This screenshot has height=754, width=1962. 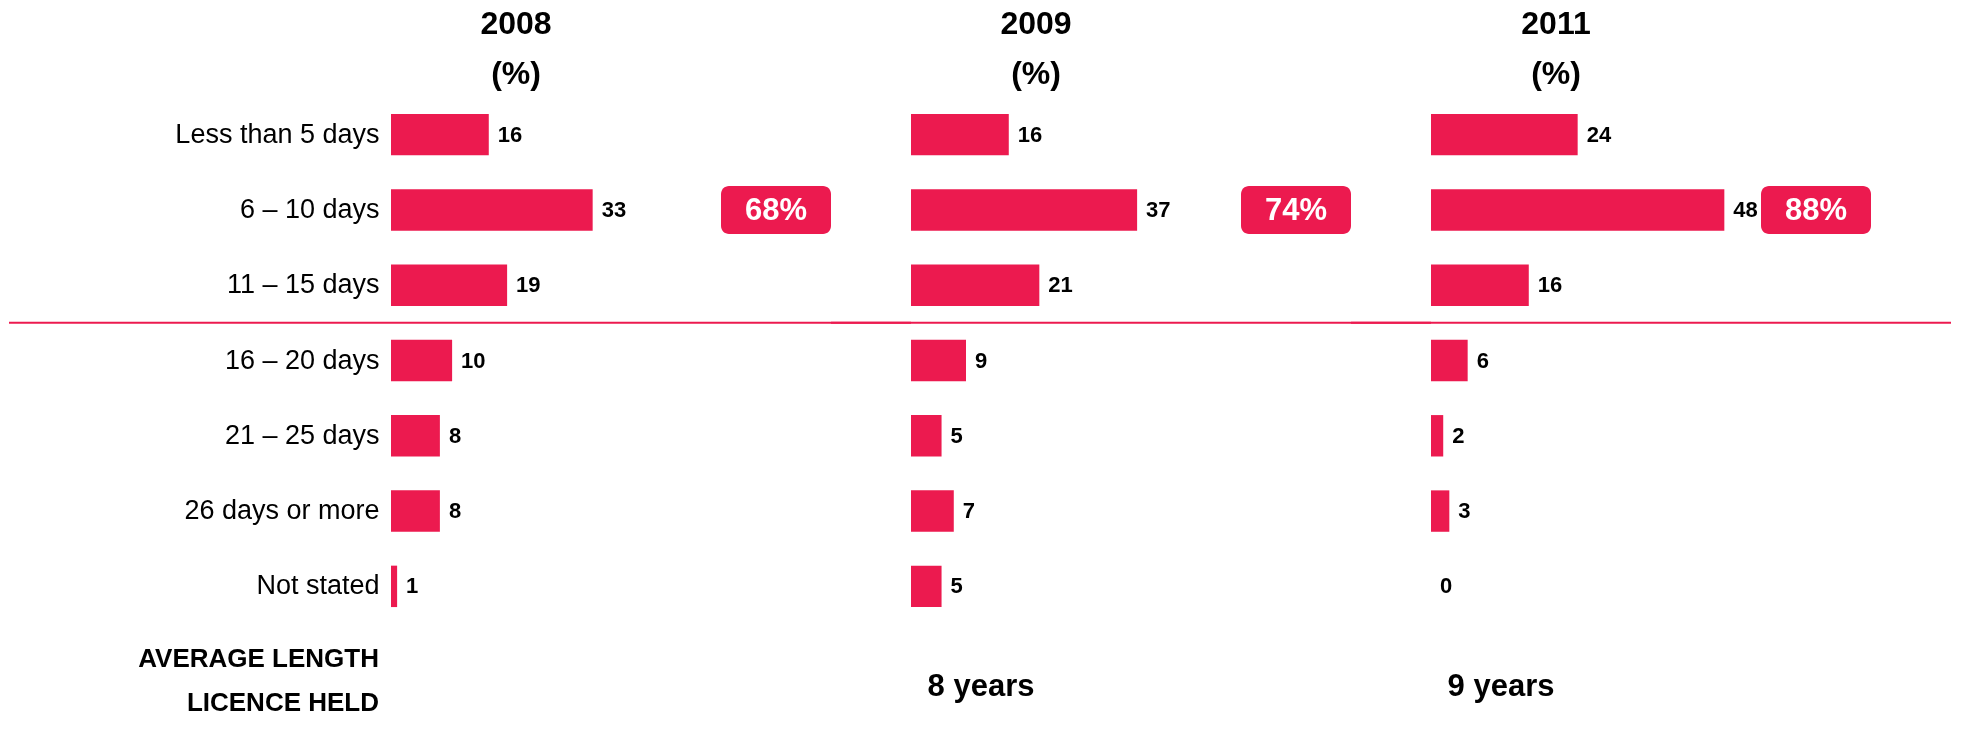 What do you see at coordinates (981, 360) in the screenshot?
I see `data-label: 9` at bounding box center [981, 360].